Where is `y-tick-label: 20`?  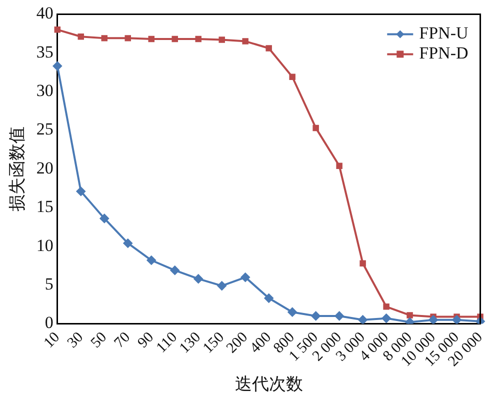 y-tick-label: 20 is located at coordinates (45, 168).